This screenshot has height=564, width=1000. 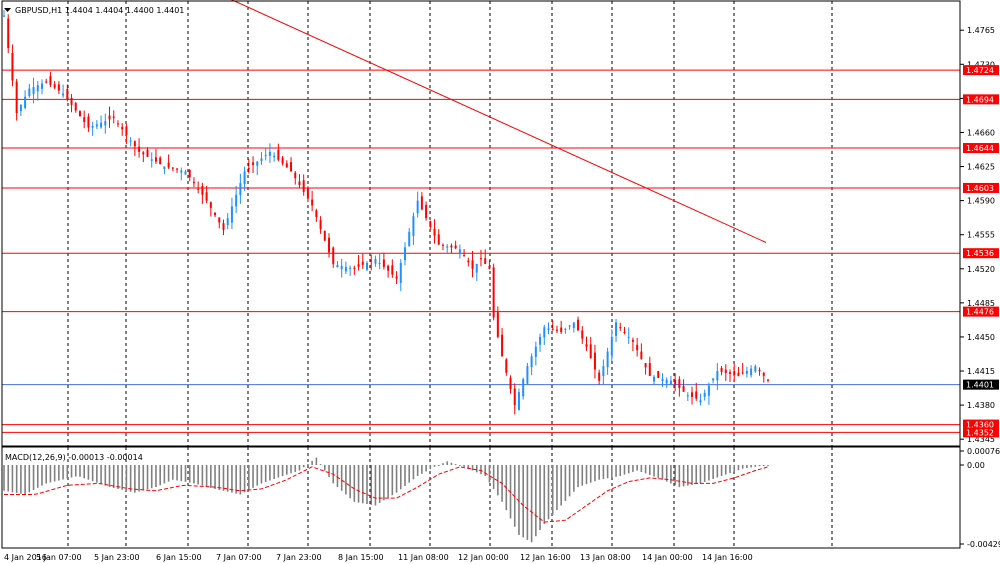 I want to click on dropdown-triangle-icon, so click(x=7, y=10).